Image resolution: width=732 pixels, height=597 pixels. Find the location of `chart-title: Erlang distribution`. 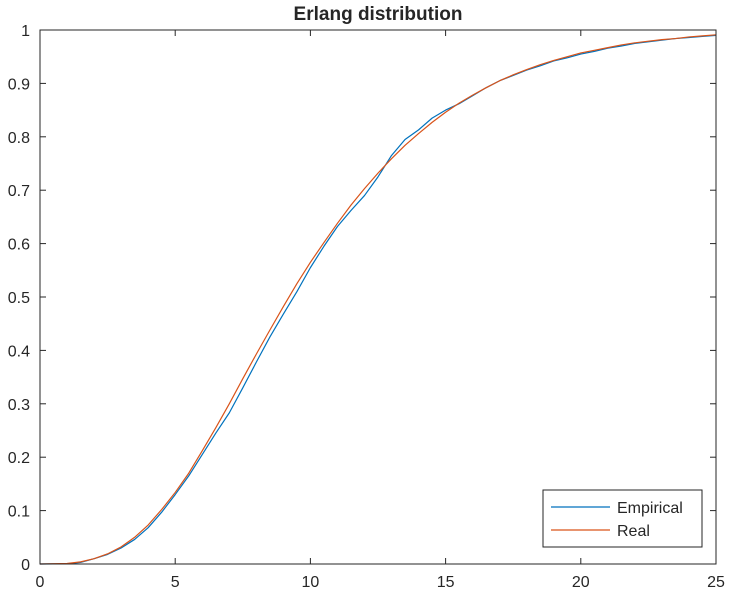

chart-title: Erlang distribution is located at coordinates (378, 14).